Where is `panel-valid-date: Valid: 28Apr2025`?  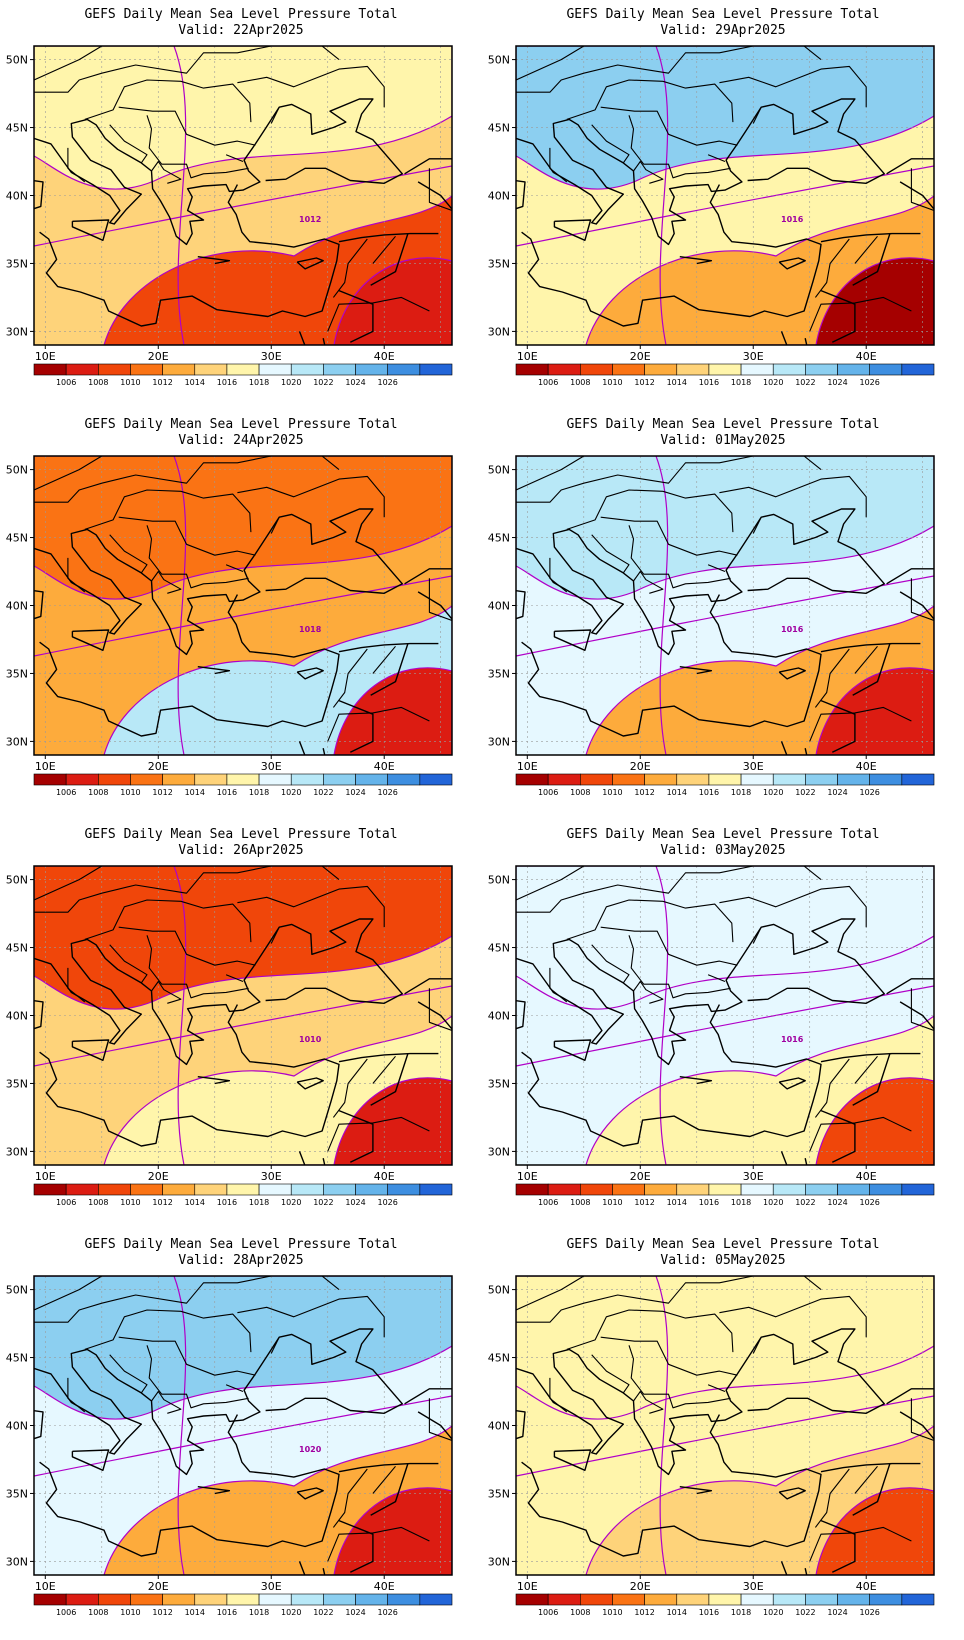 panel-valid-date: Valid: 28Apr2025 is located at coordinates (240, 1260).